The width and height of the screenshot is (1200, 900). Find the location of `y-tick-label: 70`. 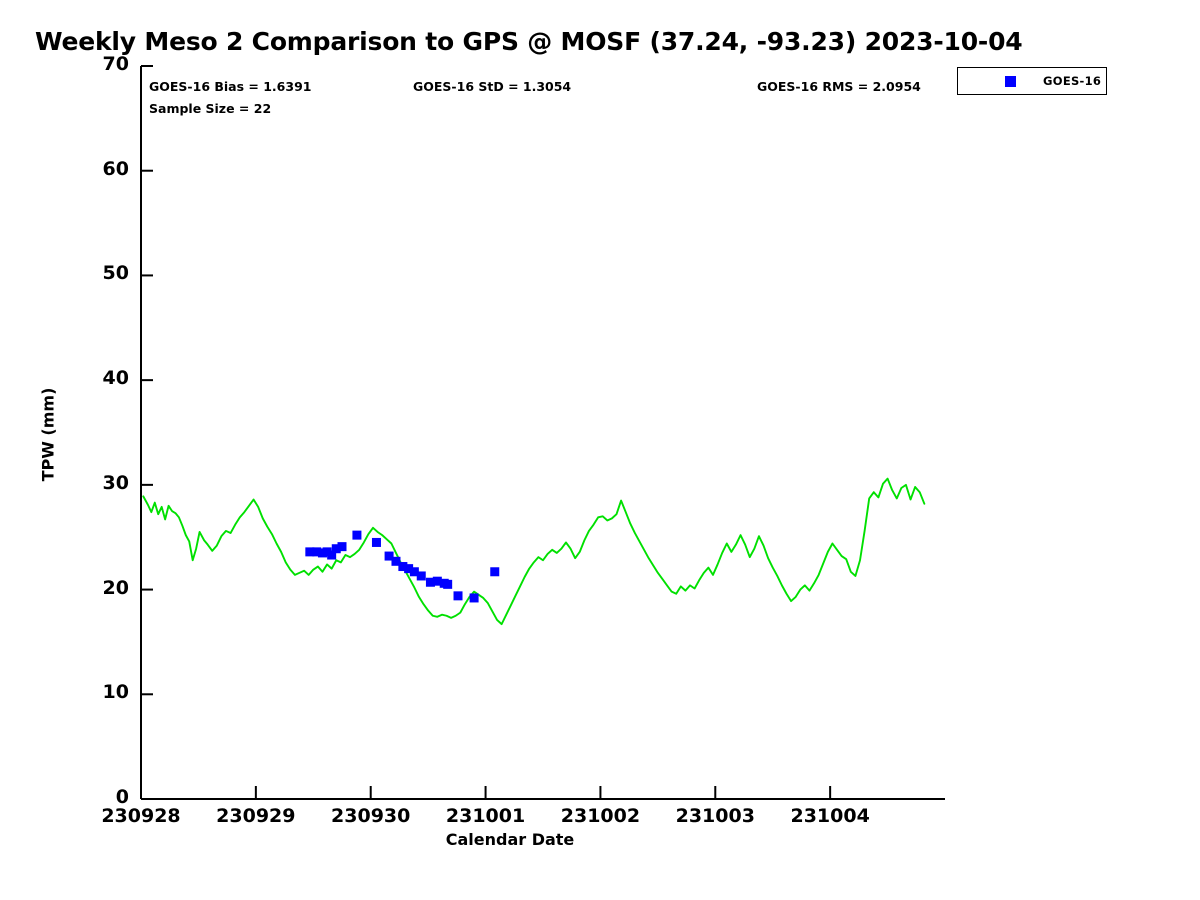

y-tick-label: 70 is located at coordinates (115, 64).